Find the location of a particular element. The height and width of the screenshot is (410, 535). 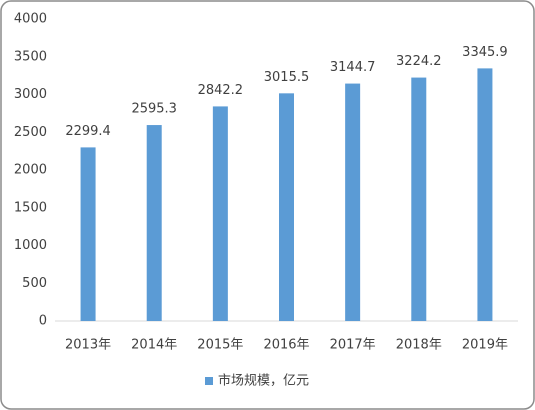

data-label: 2595.3 is located at coordinates (154, 109).